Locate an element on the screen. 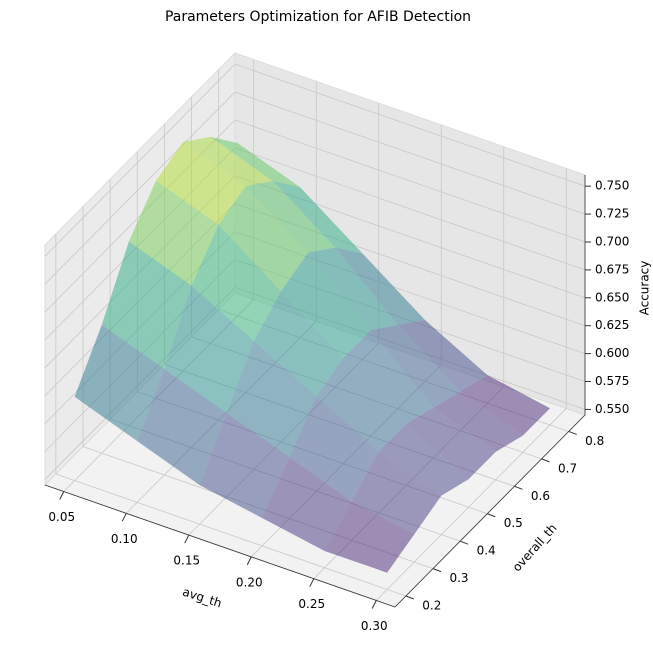 The image size is (653, 656). z-tick-label: 0.750 is located at coordinates (612, 186).